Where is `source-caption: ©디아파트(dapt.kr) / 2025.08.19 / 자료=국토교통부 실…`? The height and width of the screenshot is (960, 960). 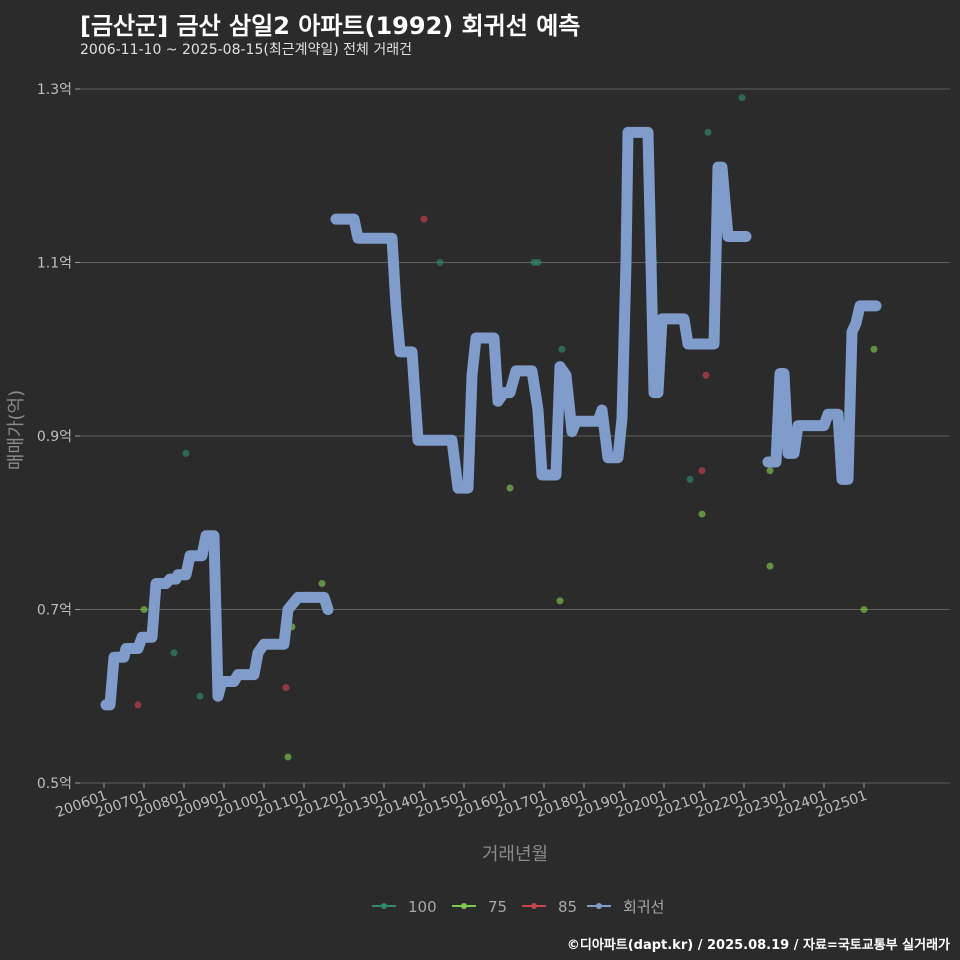
source-caption: ©디아파트(dapt.kr) / 2025.08.19 / 자료=국토교통부 실… is located at coordinates (758, 945).